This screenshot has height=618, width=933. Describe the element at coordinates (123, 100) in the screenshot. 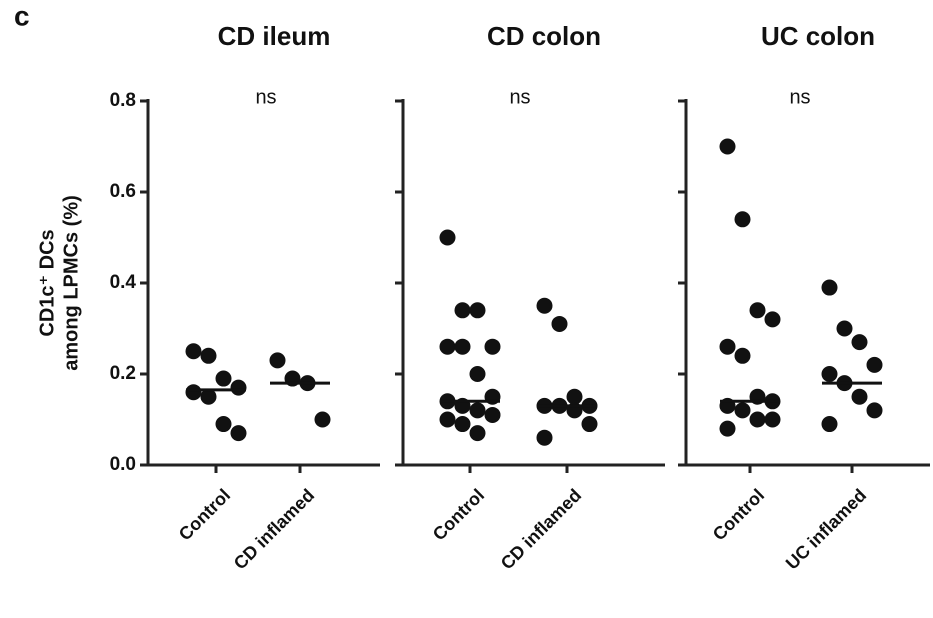

I see `y-tick-label: 0.8` at that location.